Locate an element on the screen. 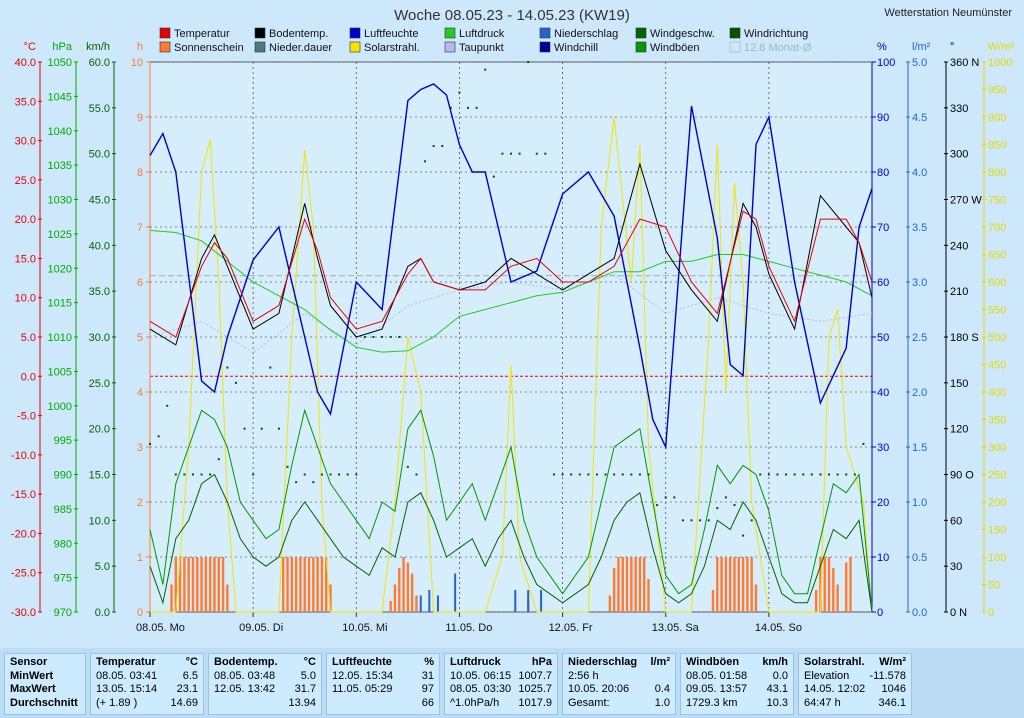  stats-cell-label: 10.05. 20:06 is located at coordinates (599, 689).